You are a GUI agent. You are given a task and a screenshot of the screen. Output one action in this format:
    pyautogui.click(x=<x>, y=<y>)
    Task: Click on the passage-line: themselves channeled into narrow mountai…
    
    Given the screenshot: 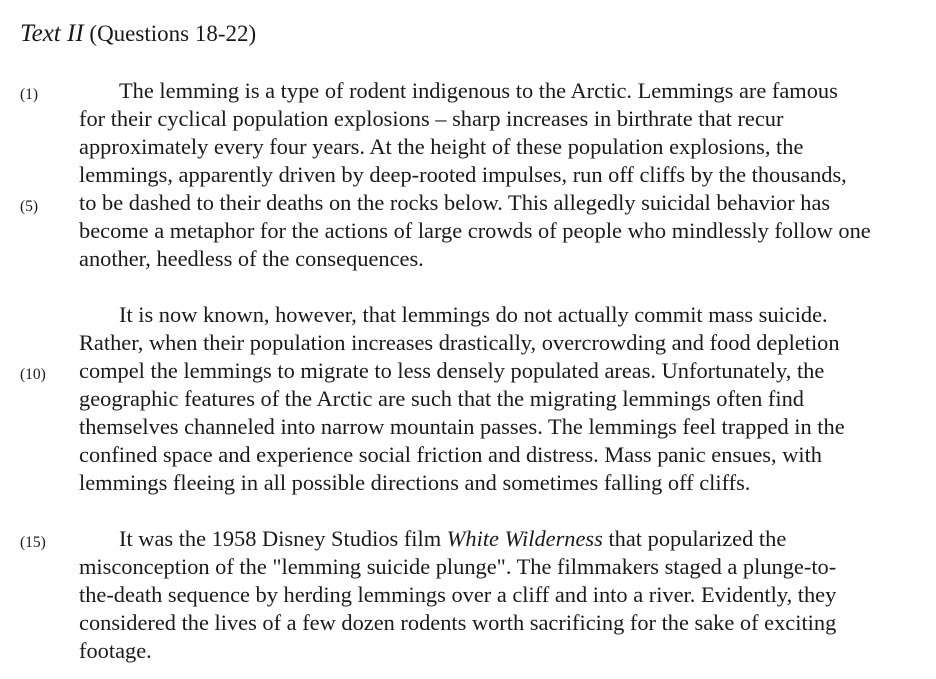 What is the action you would take?
    pyautogui.click(x=462, y=426)
    